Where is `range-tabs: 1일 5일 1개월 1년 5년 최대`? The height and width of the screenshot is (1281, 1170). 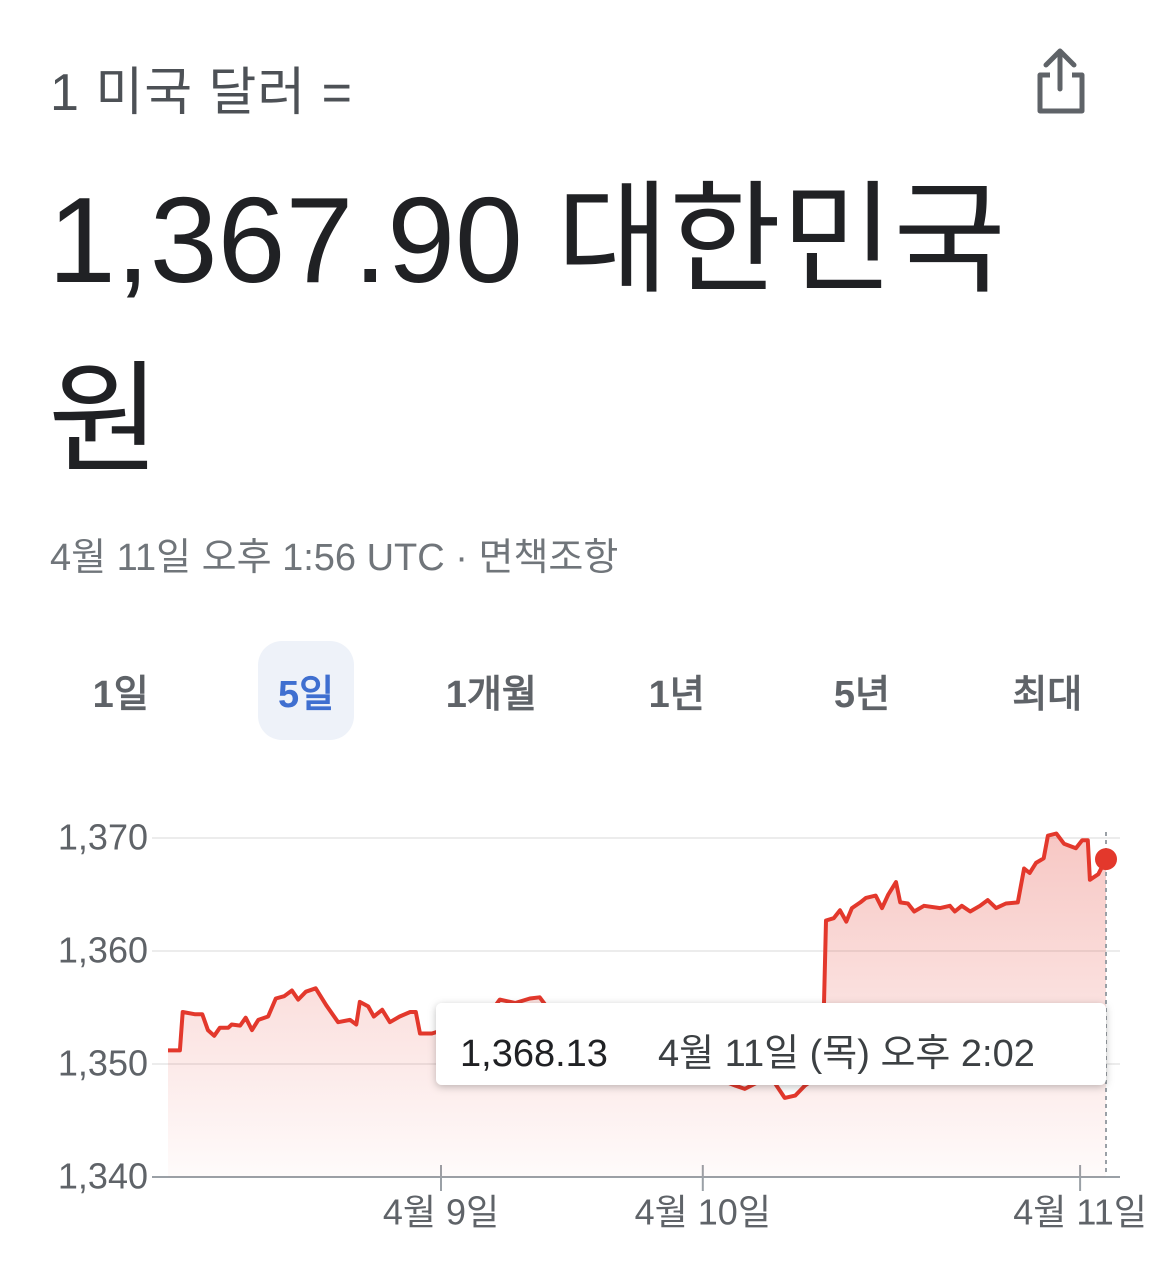
range-tabs: 1일 5일 1개월 1년 5년 최대 is located at coordinates (584, 690).